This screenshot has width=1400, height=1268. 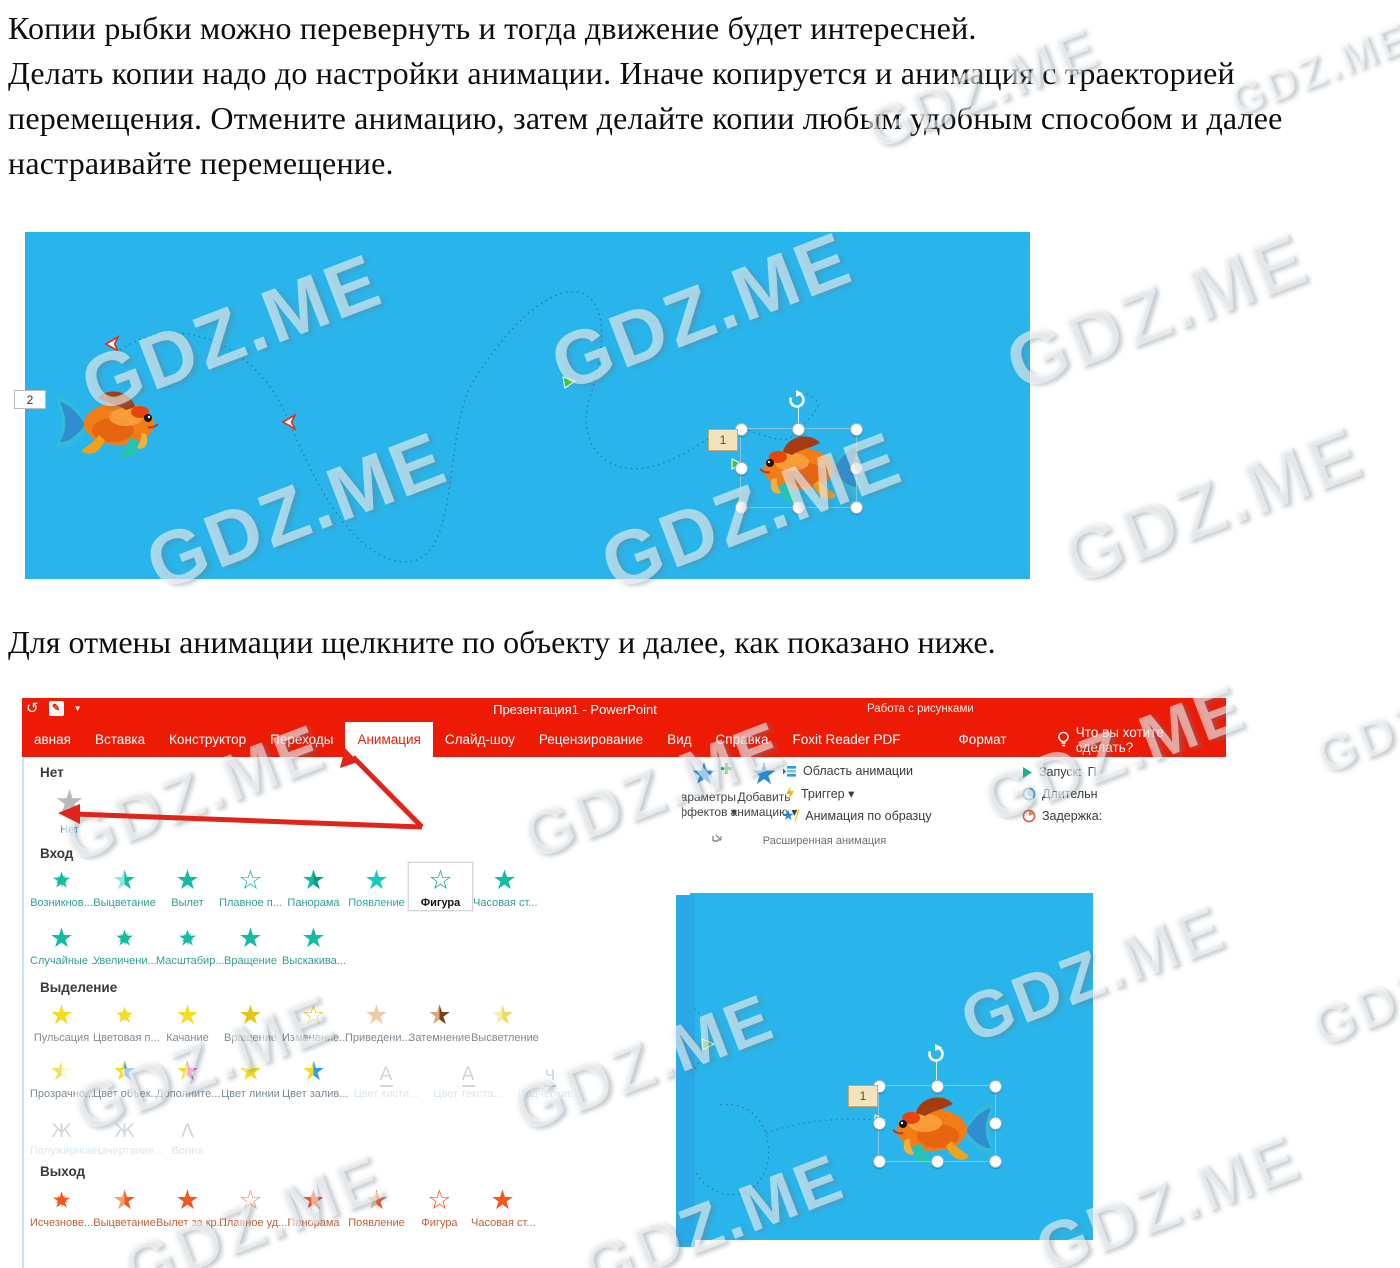 What do you see at coordinates (1063, 739) in the screenshot?
I see `lightbulb-icon` at bounding box center [1063, 739].